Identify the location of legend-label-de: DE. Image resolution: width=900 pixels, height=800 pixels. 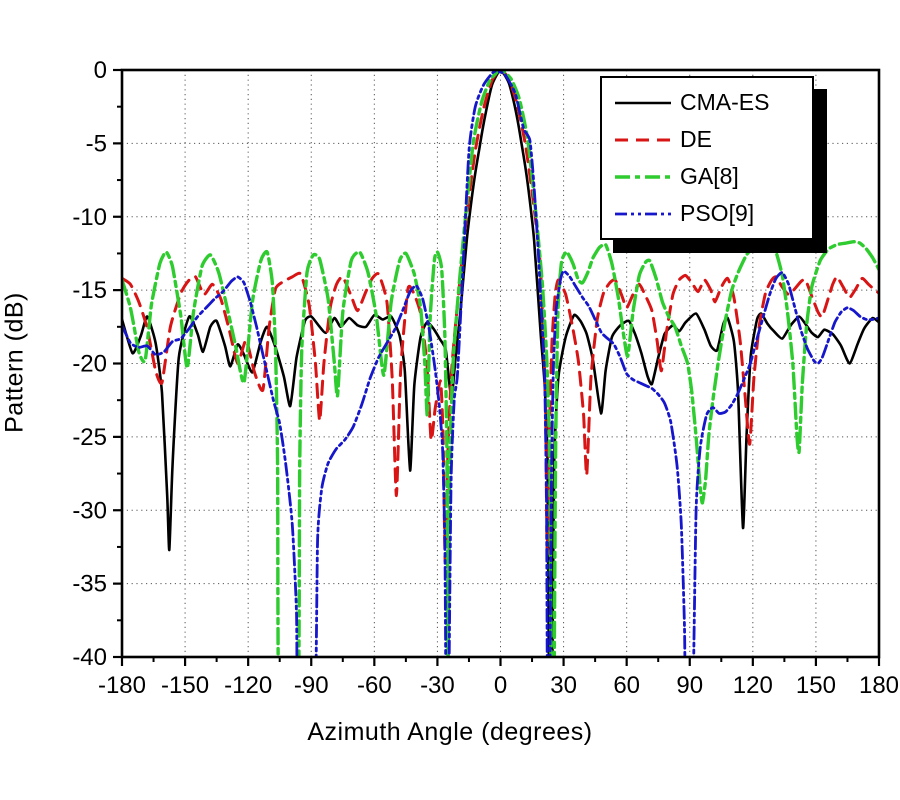
(696, 139).